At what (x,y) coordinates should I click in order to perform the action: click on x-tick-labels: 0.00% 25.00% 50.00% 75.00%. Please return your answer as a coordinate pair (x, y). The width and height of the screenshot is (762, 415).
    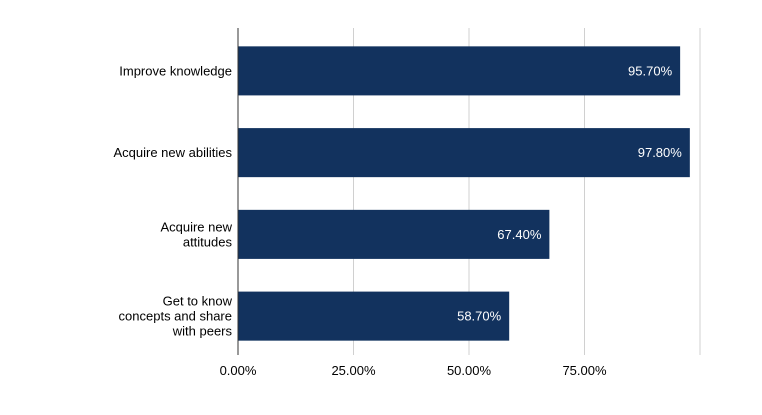
    Looking at the image, I should click on (413, 370).